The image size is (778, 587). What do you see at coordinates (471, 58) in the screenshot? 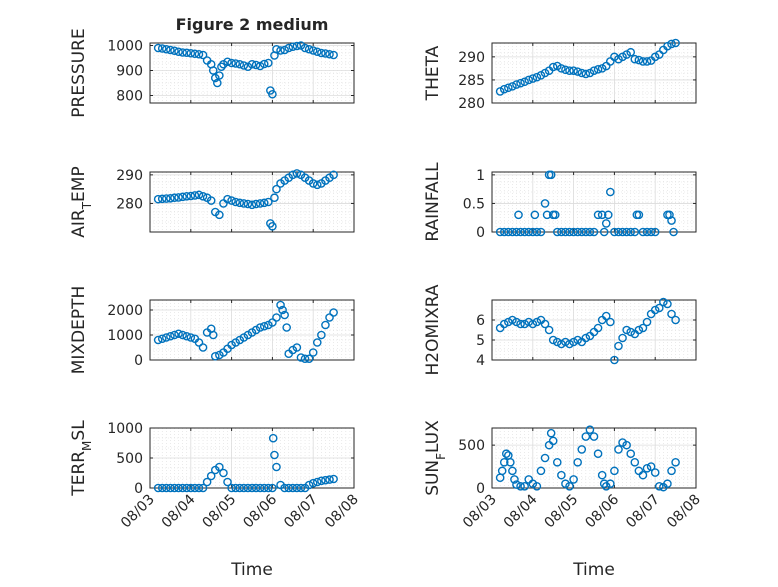
I see `subplot-theta-y-tick-label: 290` at bounding box center [471, 58].